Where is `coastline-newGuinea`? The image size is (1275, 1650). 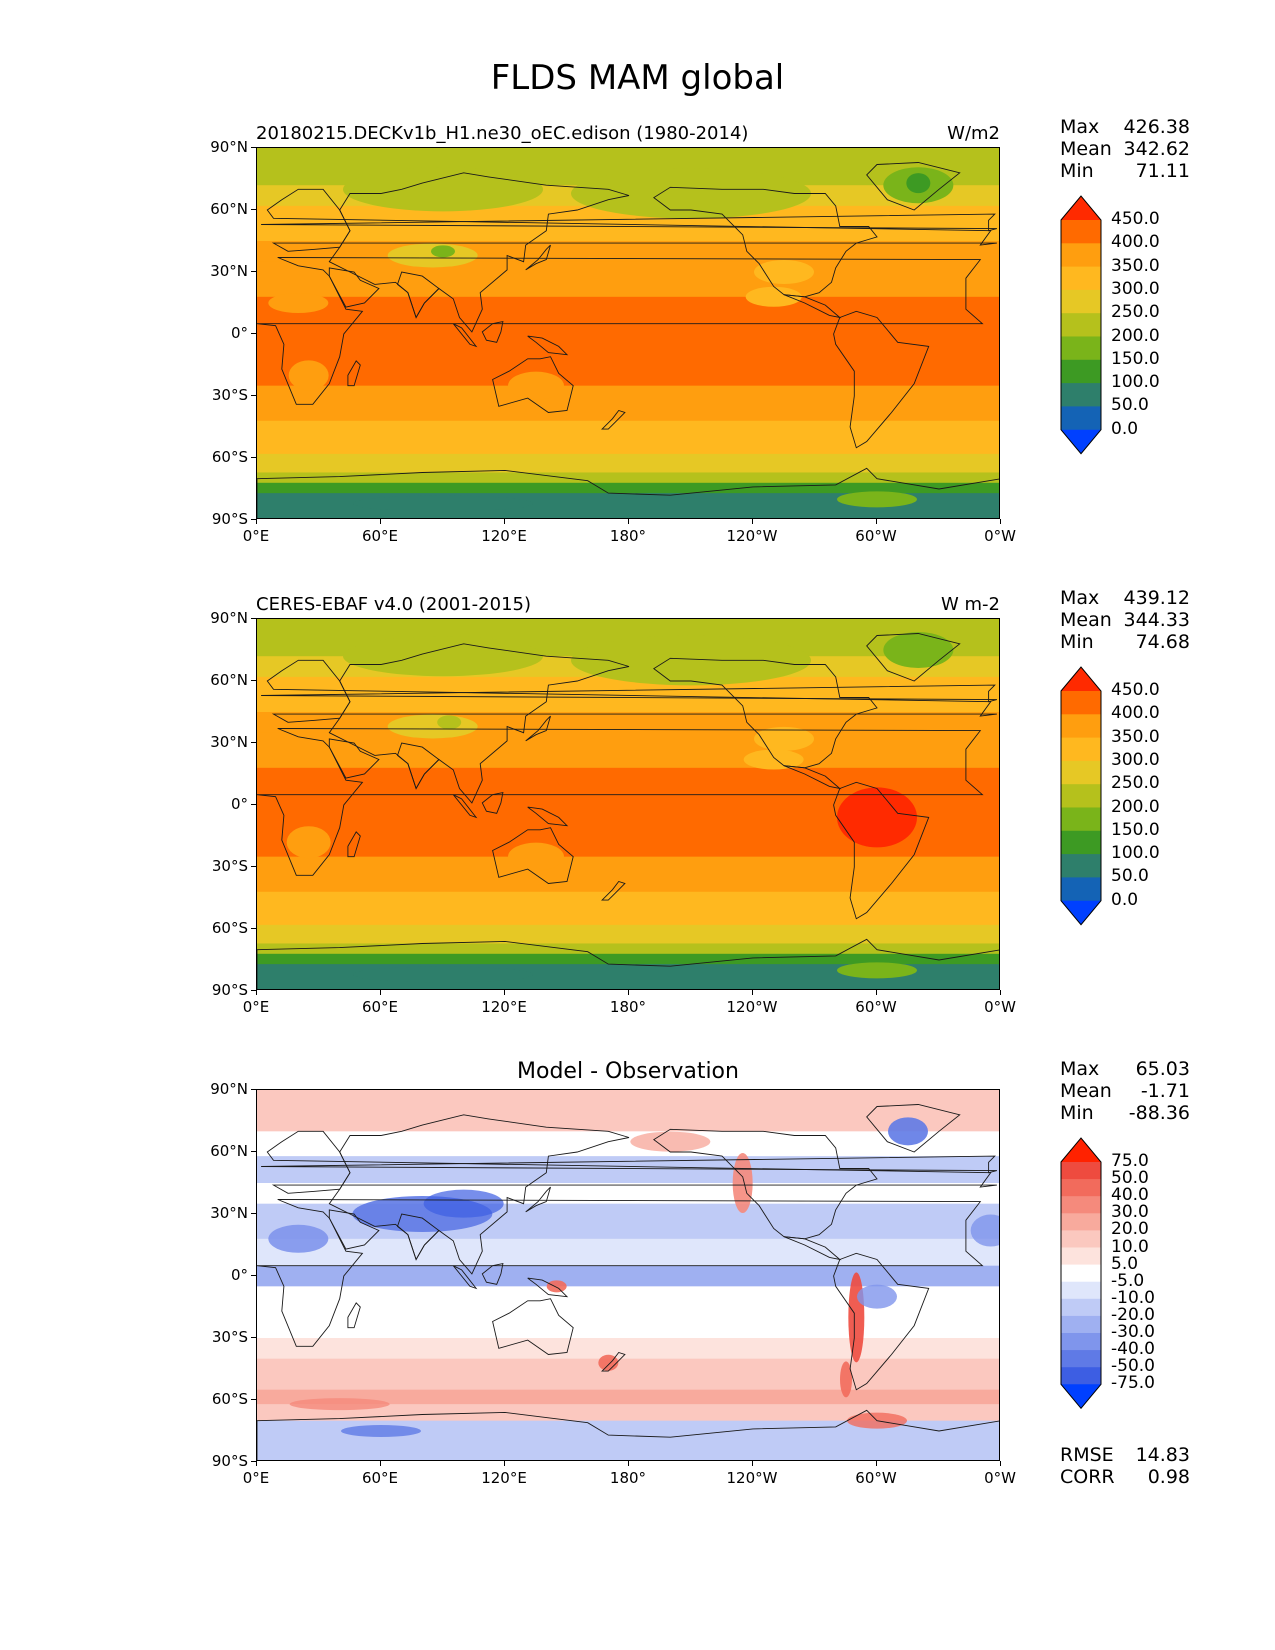
coastline-newGuinea is located at coordinates (548, 1287).